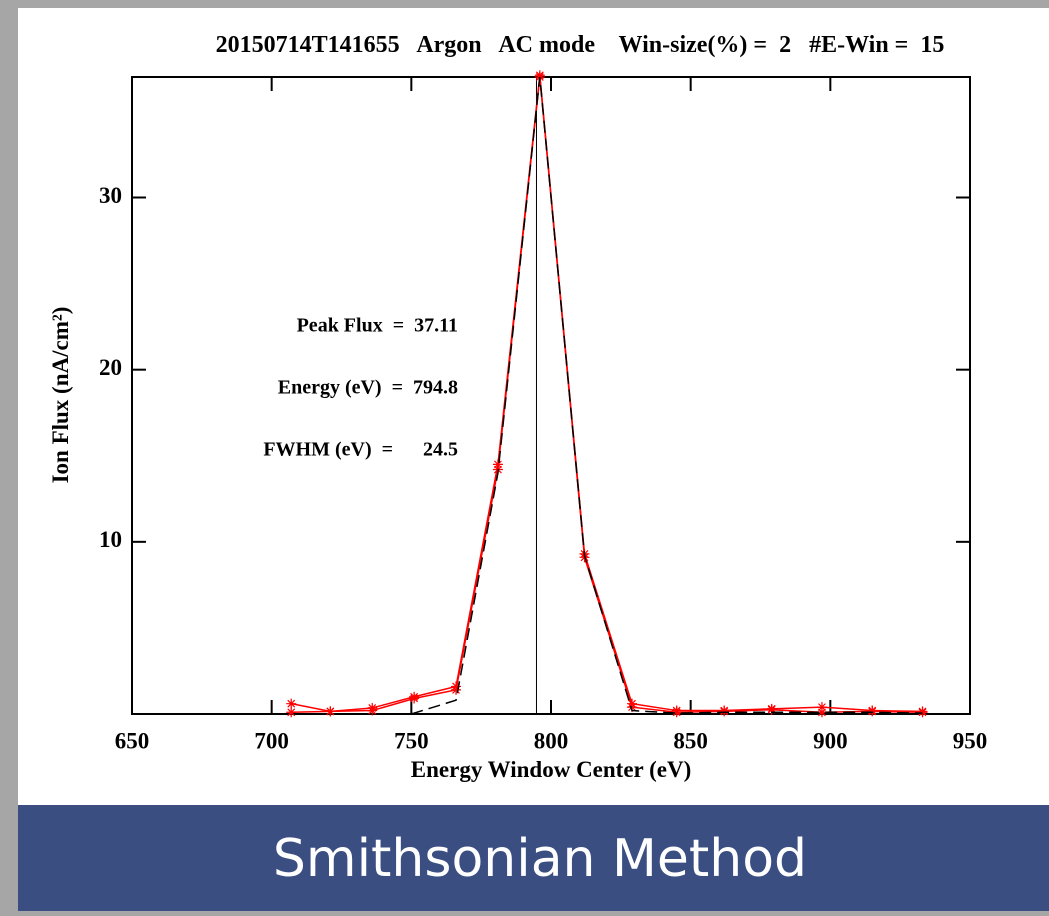 This screenshot has height=916, width=1049. Describe the element at coordinates (540, 859) in the screenshot. I see `banner-text: Smithsonian Method` at that location.